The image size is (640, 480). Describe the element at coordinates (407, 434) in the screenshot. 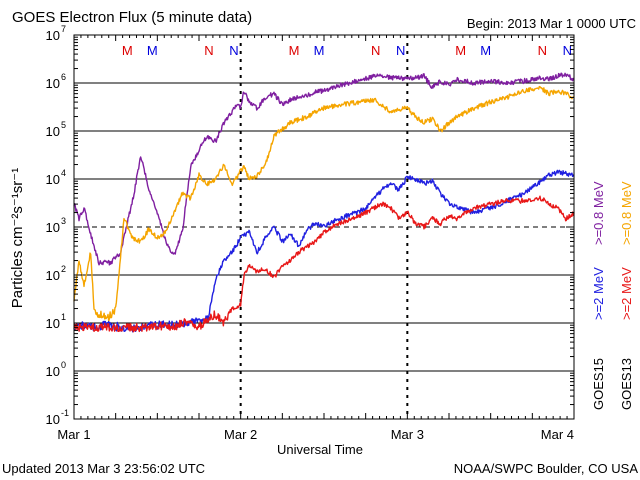

I see `x-tick-label: Mar 3` at that location.